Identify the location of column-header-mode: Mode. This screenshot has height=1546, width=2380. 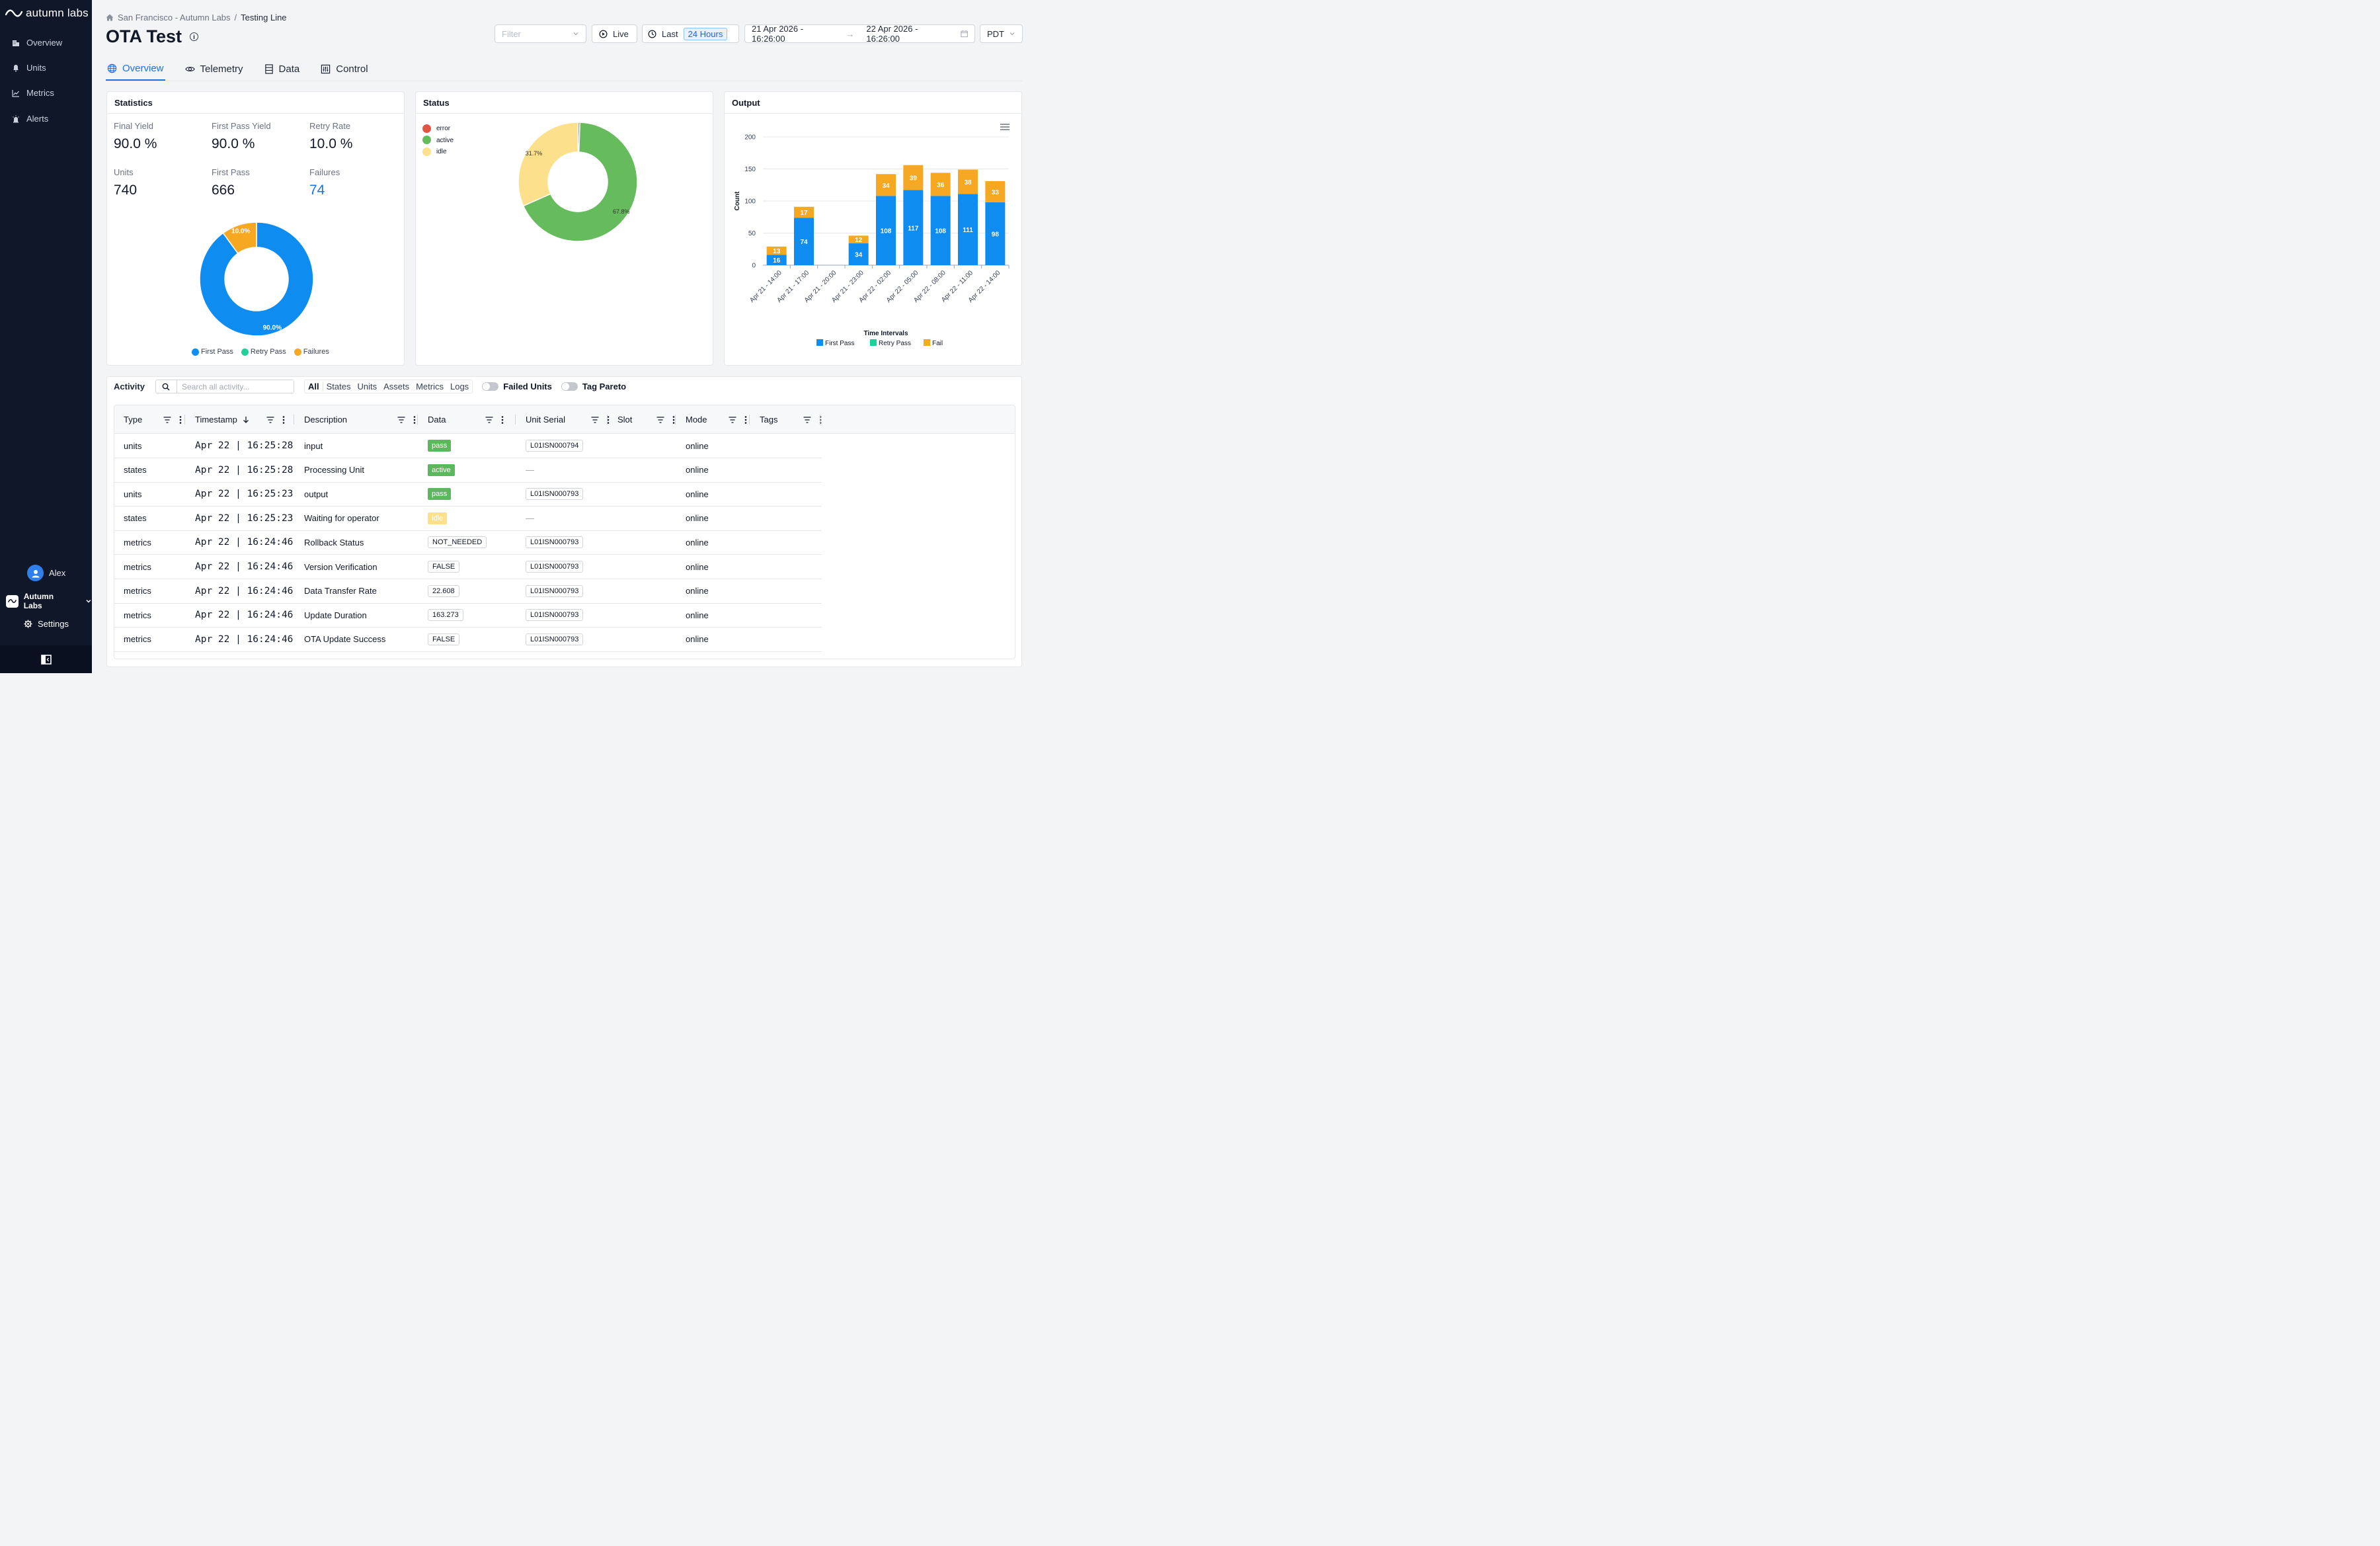
(717, 419).